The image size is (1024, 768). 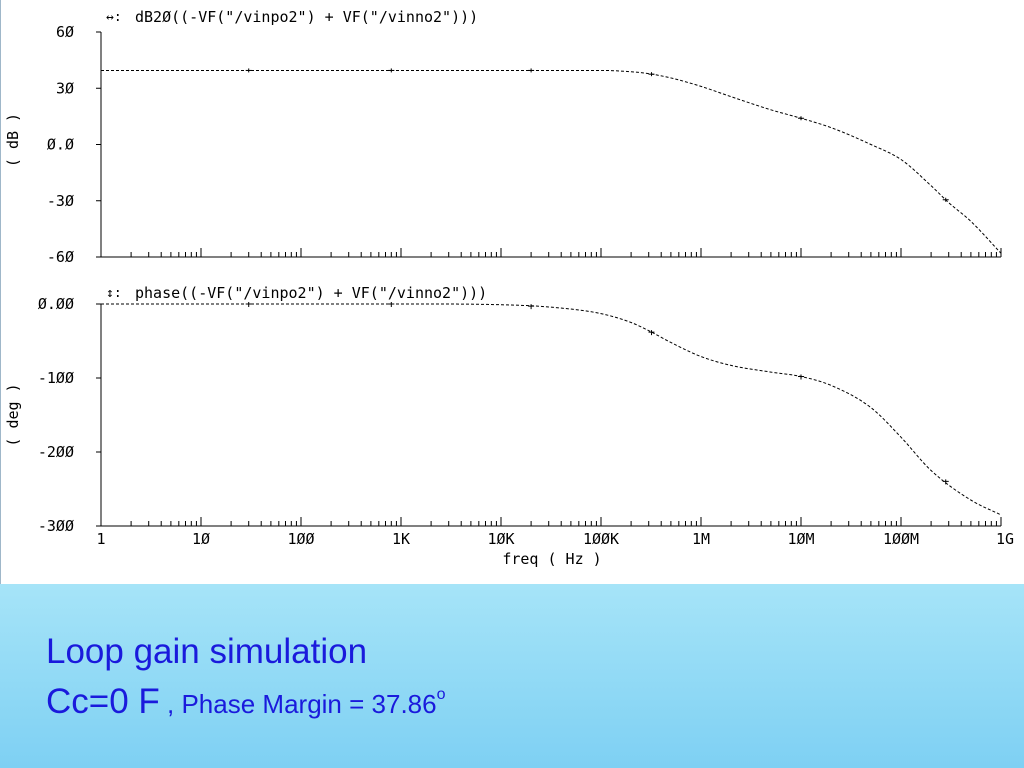 What do you see at coordinates (311, 293) in the screenshot?
I see `phase-plot-title: phase((-VF("/vinpo2") + VF("/vinno2")))` at bounding box center [311, 293].